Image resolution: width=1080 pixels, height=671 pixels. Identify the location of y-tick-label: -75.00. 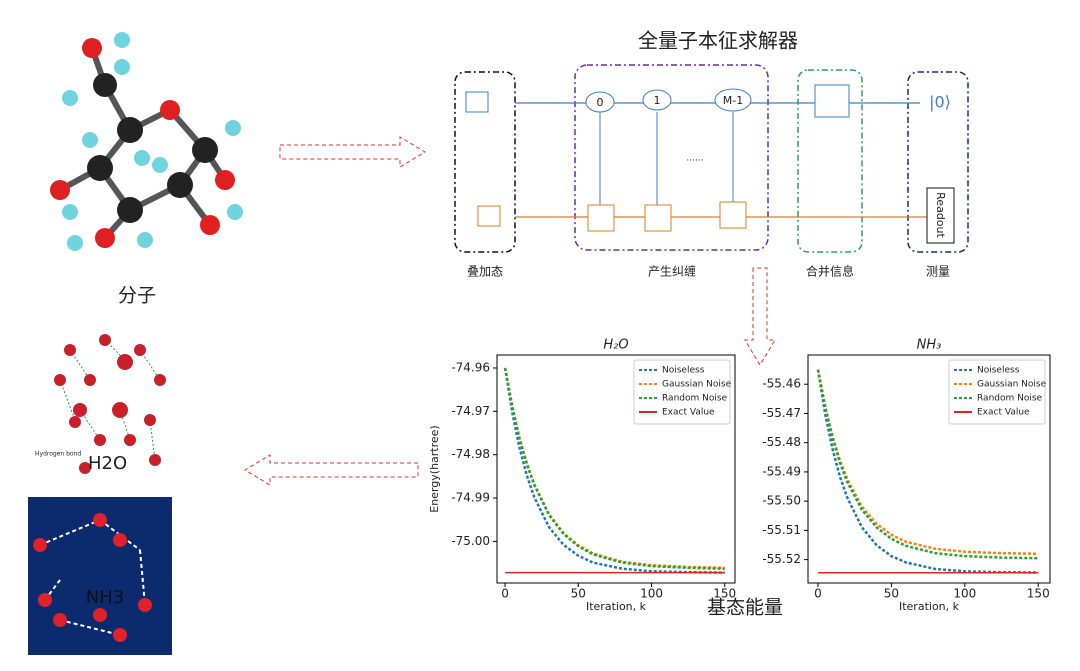
(470, 541).